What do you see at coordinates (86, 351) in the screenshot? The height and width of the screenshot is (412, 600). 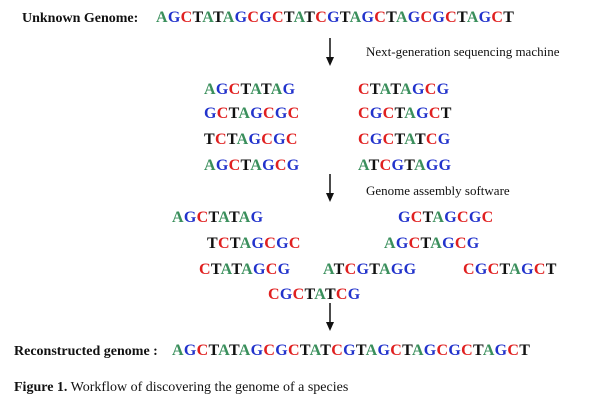 I see `reconstructed-genome-label: Reconstructed genome :` at bounding box center [86, 351].